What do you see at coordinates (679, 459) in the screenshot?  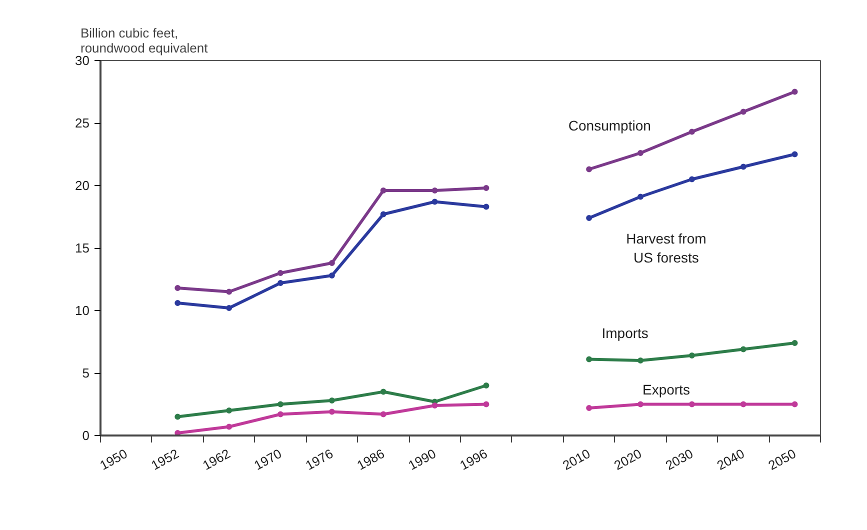 I see `x-tick-label: 2030` at bounding box center [679, 459].